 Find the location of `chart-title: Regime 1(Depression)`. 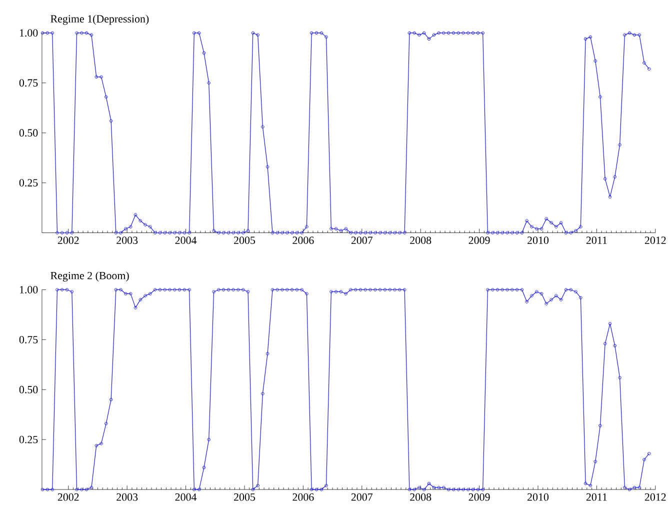

chart-title: Regime 1(Depression) is located at coordinates (99, 20).